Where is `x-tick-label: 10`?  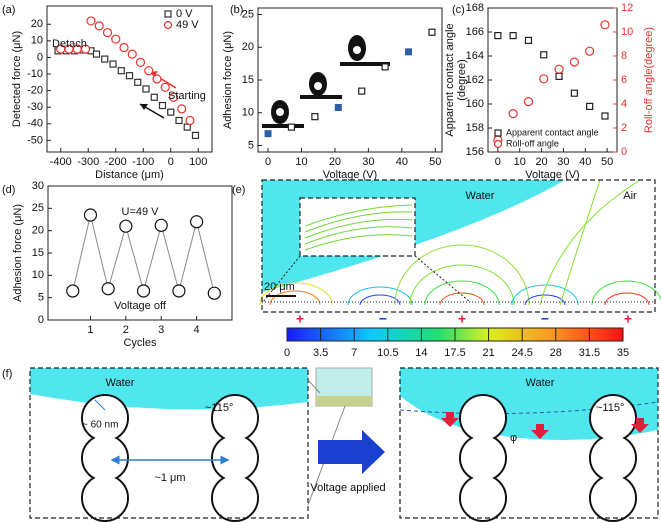 x-tick-label: 10 is located at coordinates (520, 162).